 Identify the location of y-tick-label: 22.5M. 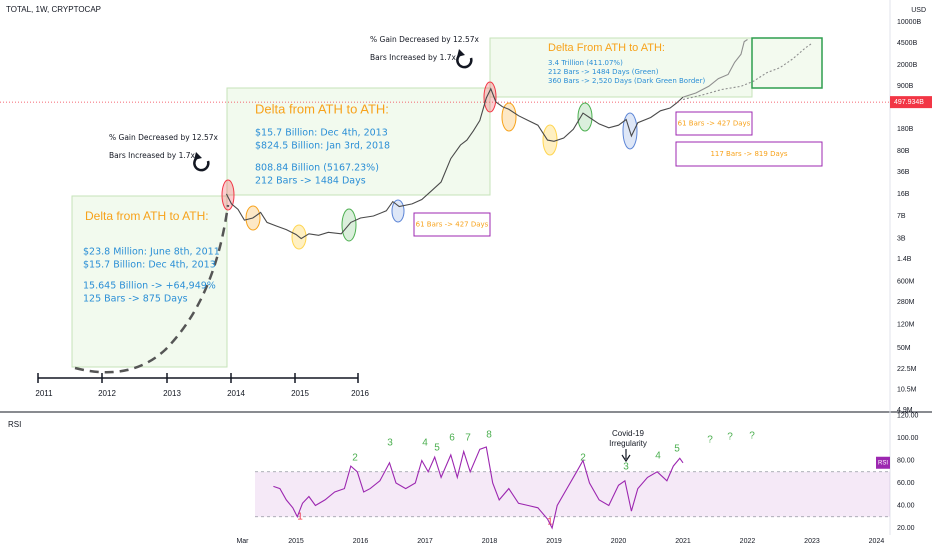
(907, 369).